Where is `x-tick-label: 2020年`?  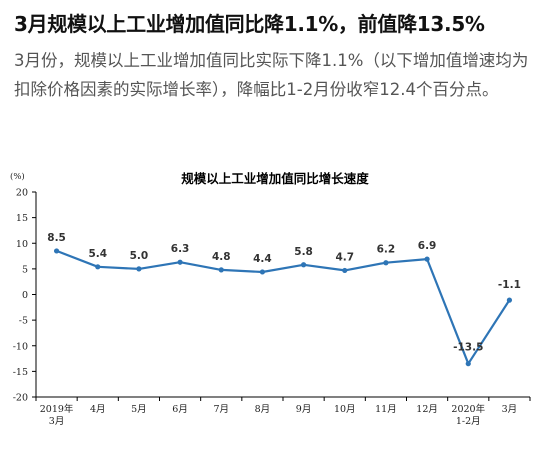
x-tick-label: 2020年 is located at coordinates (468, 409).